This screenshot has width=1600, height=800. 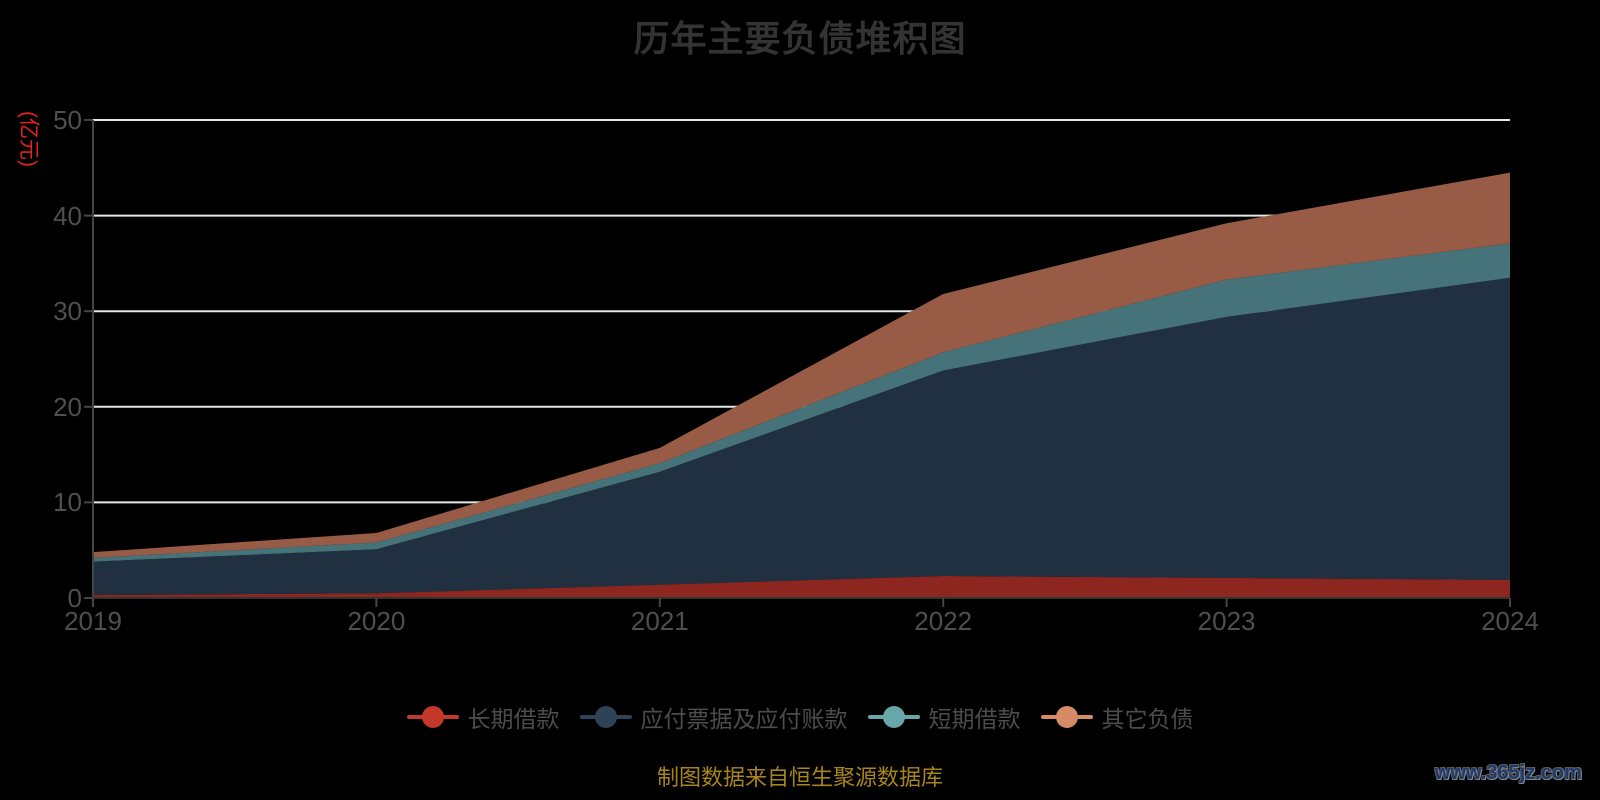 I want to click on x-tick-label-2019: 2019, so click(x=93, y=621).